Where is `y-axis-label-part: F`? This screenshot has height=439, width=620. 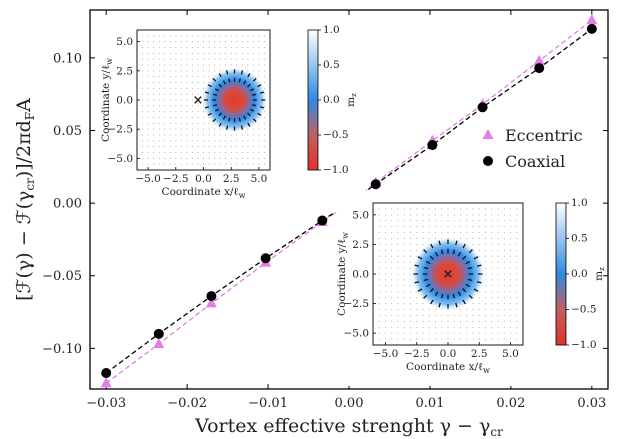
y-axis-label-part: F is located at coordinates (30, 116).